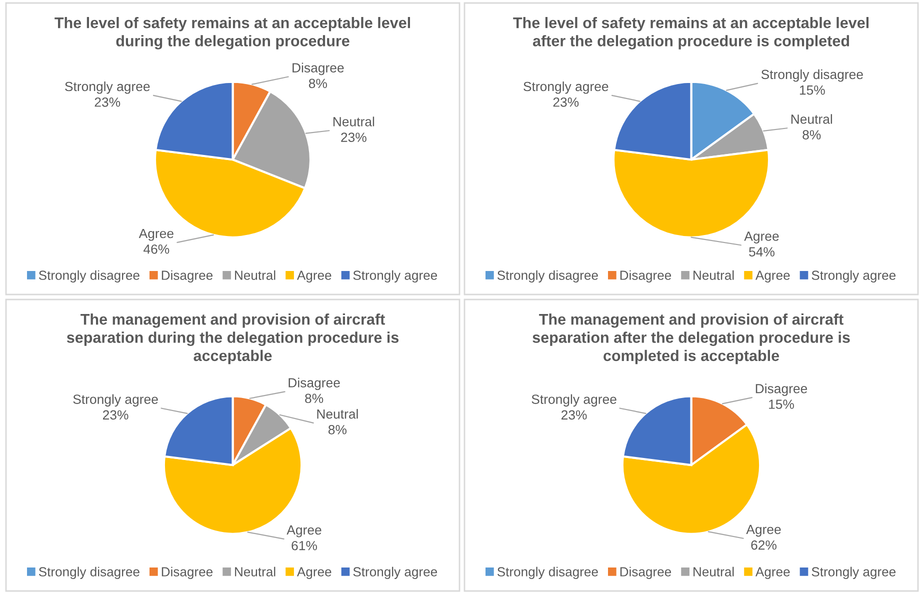  I want to click on data-label: 62%, so click(763, 545).